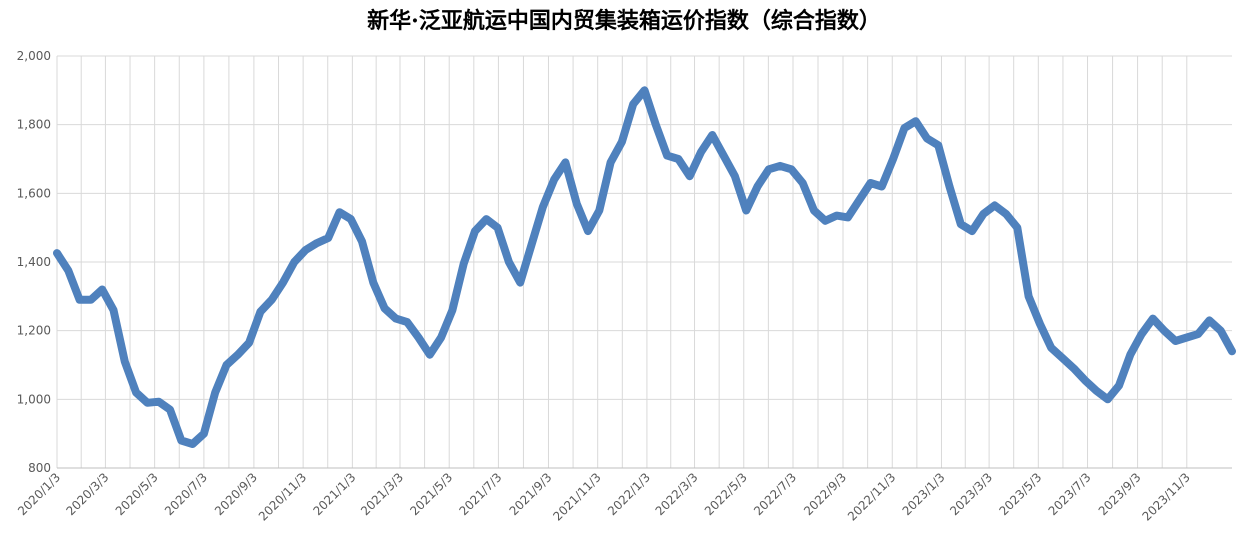 The width and height of the screenshot is (1248, 545). Describe the element at coordinates (871, 496) in the screenshot. I see `x-tick-label: 2022/11/3` at that location.